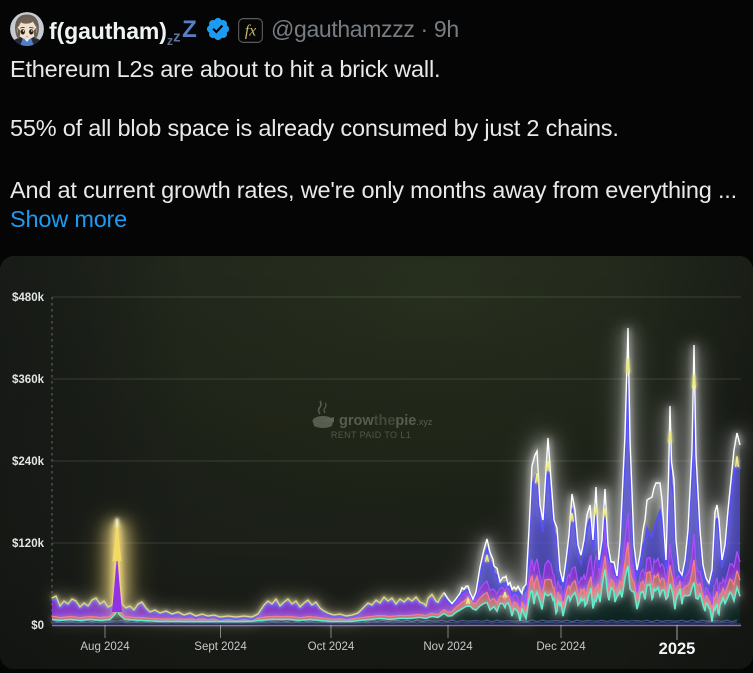  Describe the element at coordinates (448, 647) in the screenshot. I see `svg-text: Nov 2024` at that location.